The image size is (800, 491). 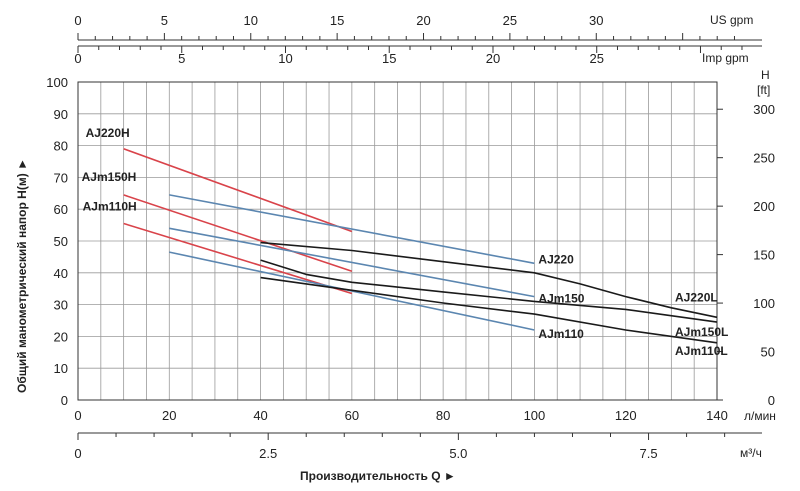 What do you see at coordinates (764, 109) in the screenshot?
I see `right-tick-label: 300` at bounding box center [764, 109].